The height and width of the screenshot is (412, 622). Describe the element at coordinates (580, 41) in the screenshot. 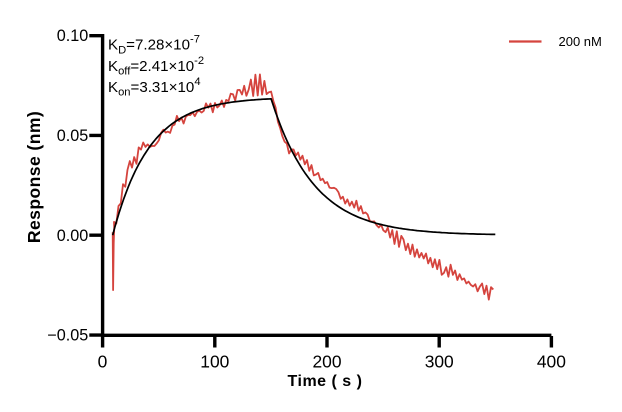

I see `svg-text: 200 nM` at that location.